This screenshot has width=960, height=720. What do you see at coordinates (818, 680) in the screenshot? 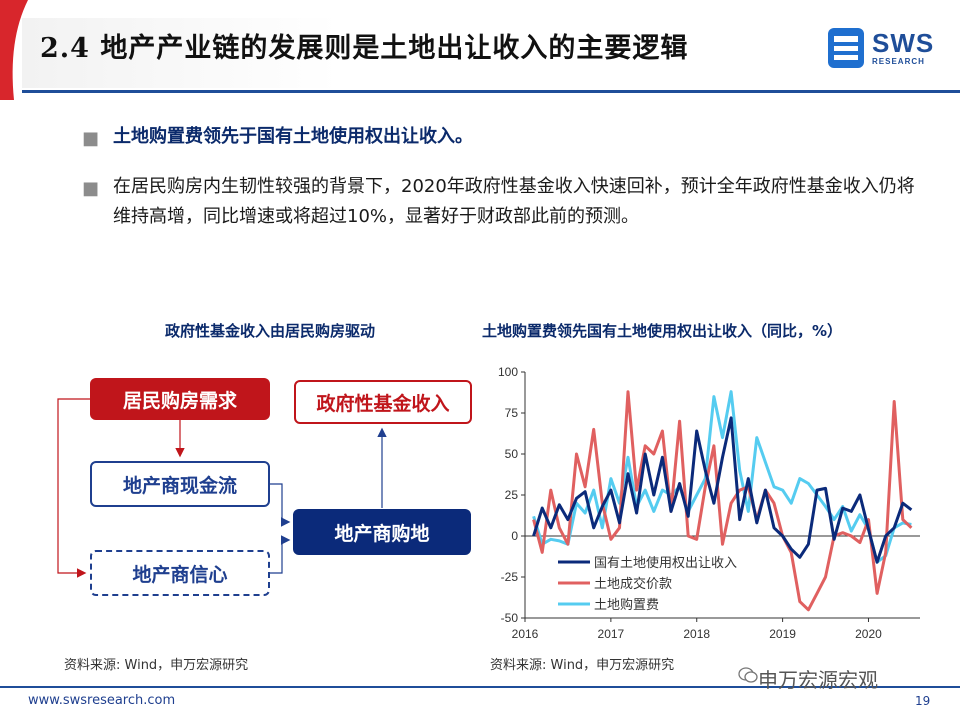
I see `watermark-text: 申万宏源宏观` at bounding box center [818, 680].